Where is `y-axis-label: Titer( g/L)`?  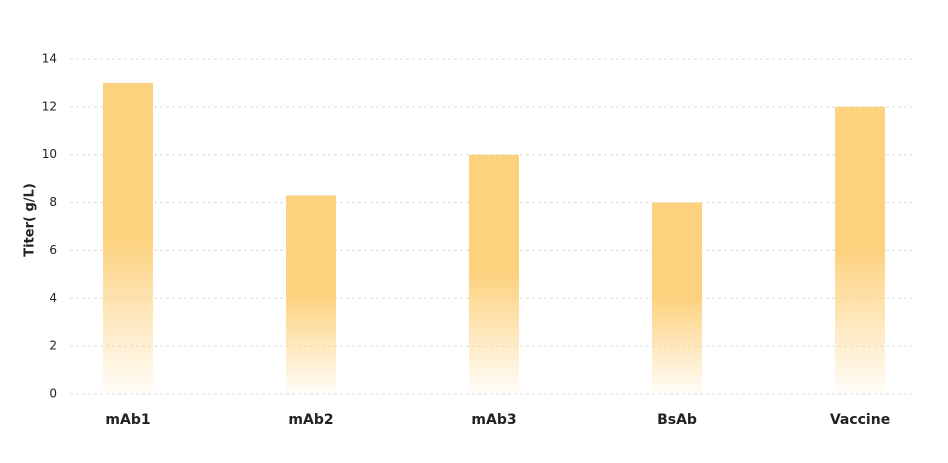
y-axis-label: Titer( g/L) is located at coordinates (30, 220).